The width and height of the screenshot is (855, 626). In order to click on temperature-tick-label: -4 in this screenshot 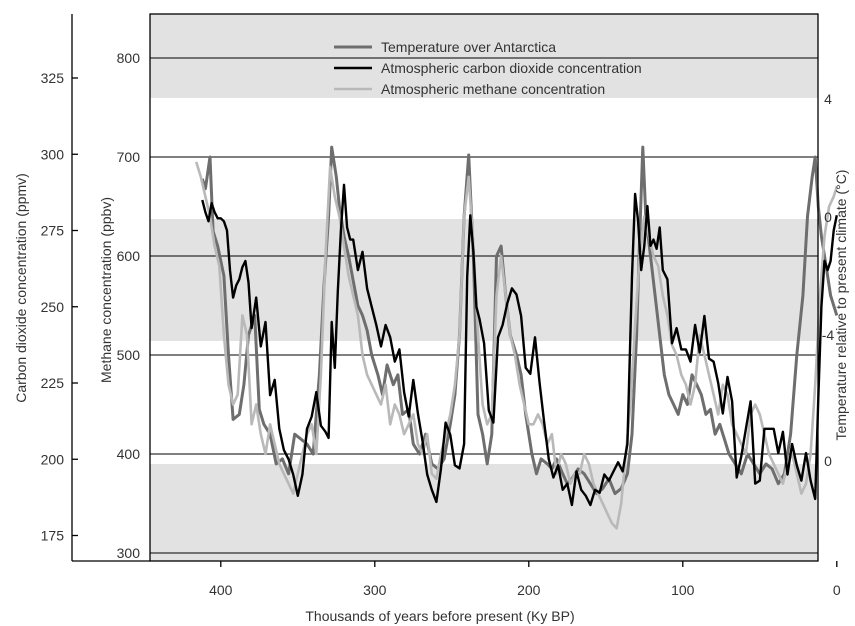, I will do `click(828, 335)`.